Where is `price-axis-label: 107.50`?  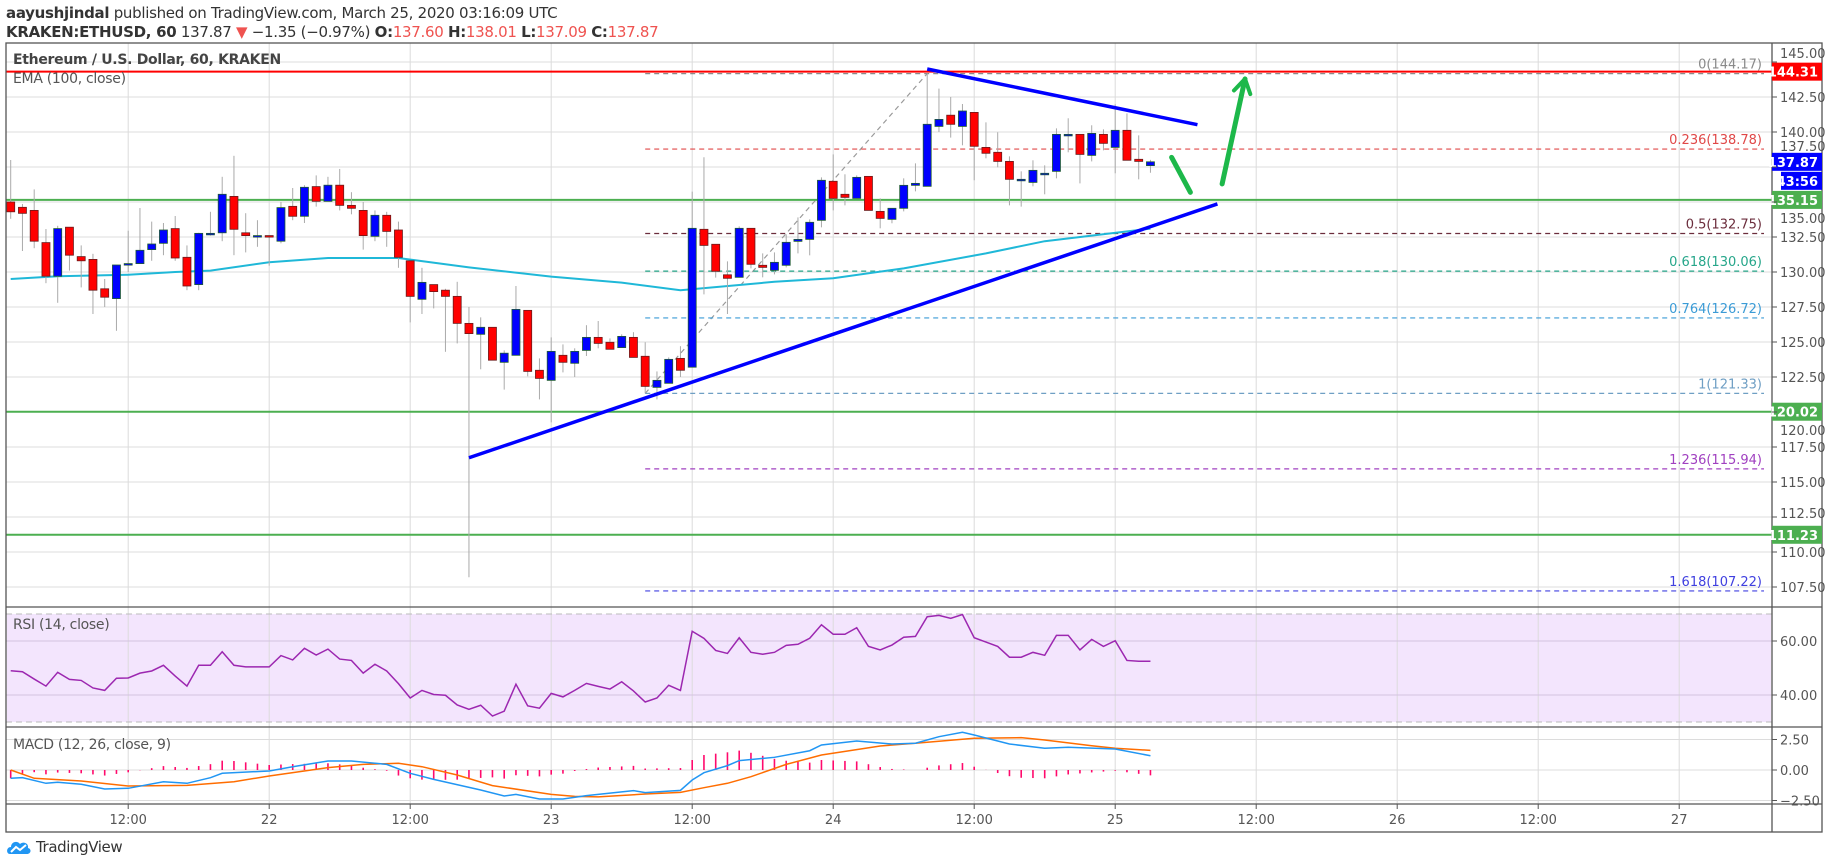 price-axis-label: 107.50 is located at coordinates (1803, 588).